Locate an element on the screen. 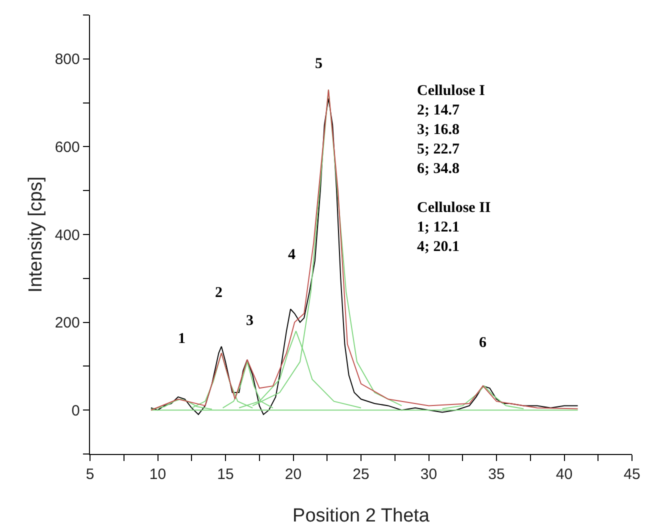  x-tick-label: 35 is located at coordinates (496, 475).